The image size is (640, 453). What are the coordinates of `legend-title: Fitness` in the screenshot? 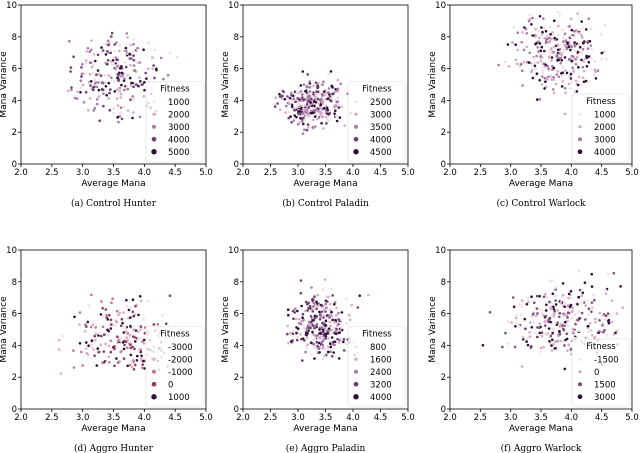 It's located at (377, 335).